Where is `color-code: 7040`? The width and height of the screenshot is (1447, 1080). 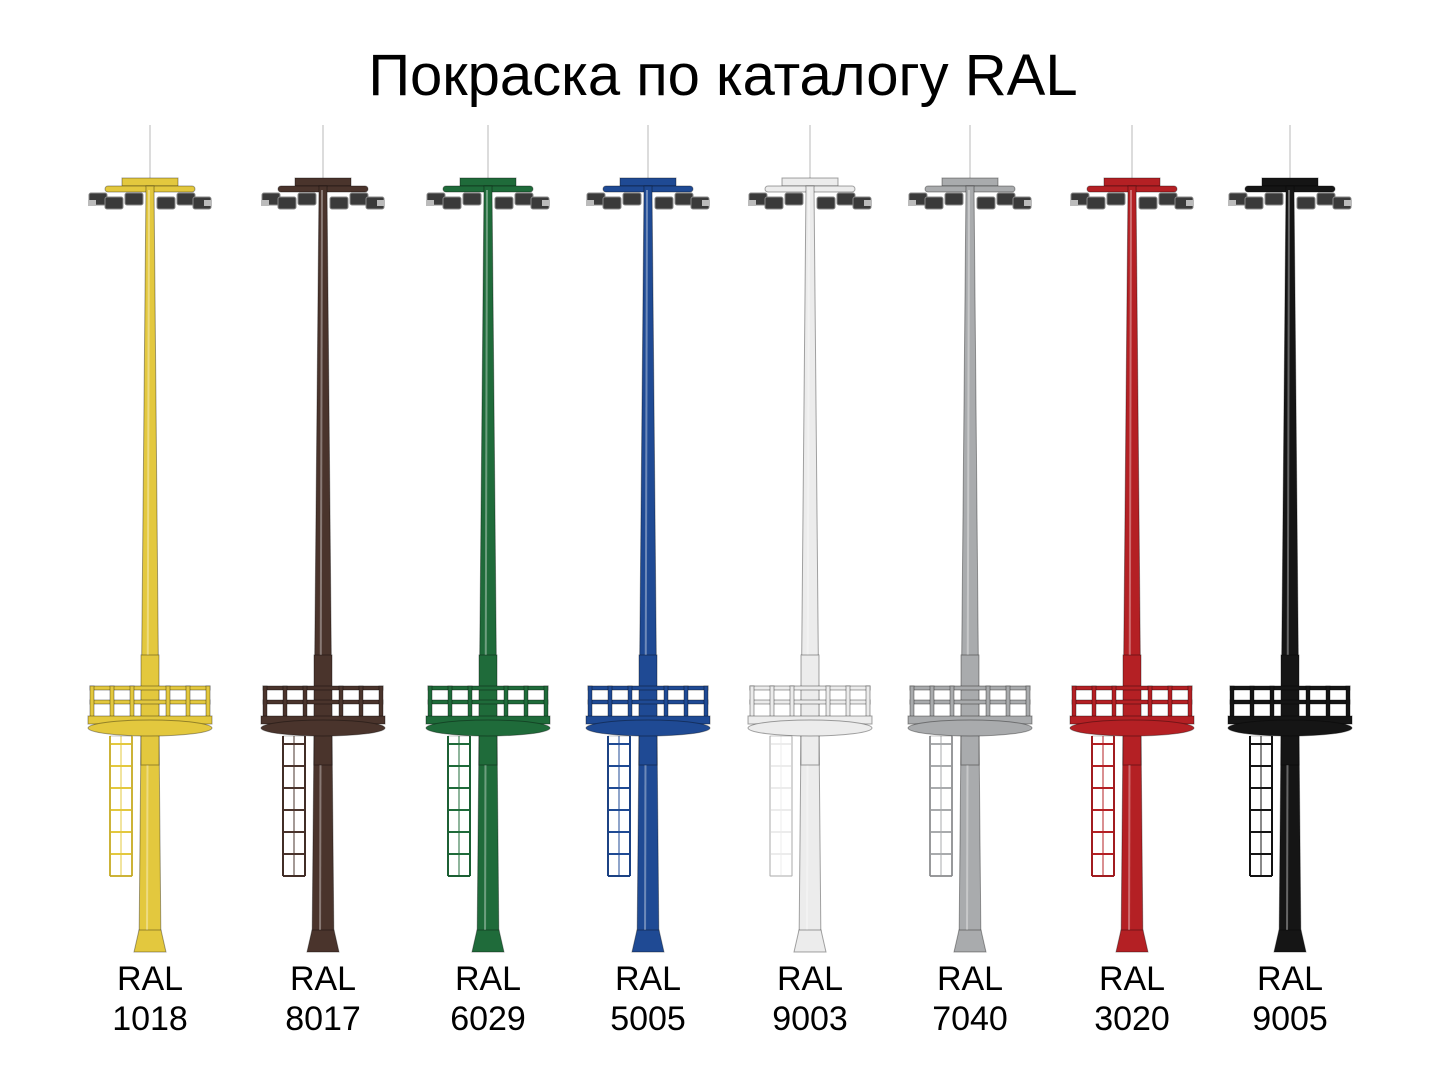 color-code: 7040 is located at coordinates (970, 1019).